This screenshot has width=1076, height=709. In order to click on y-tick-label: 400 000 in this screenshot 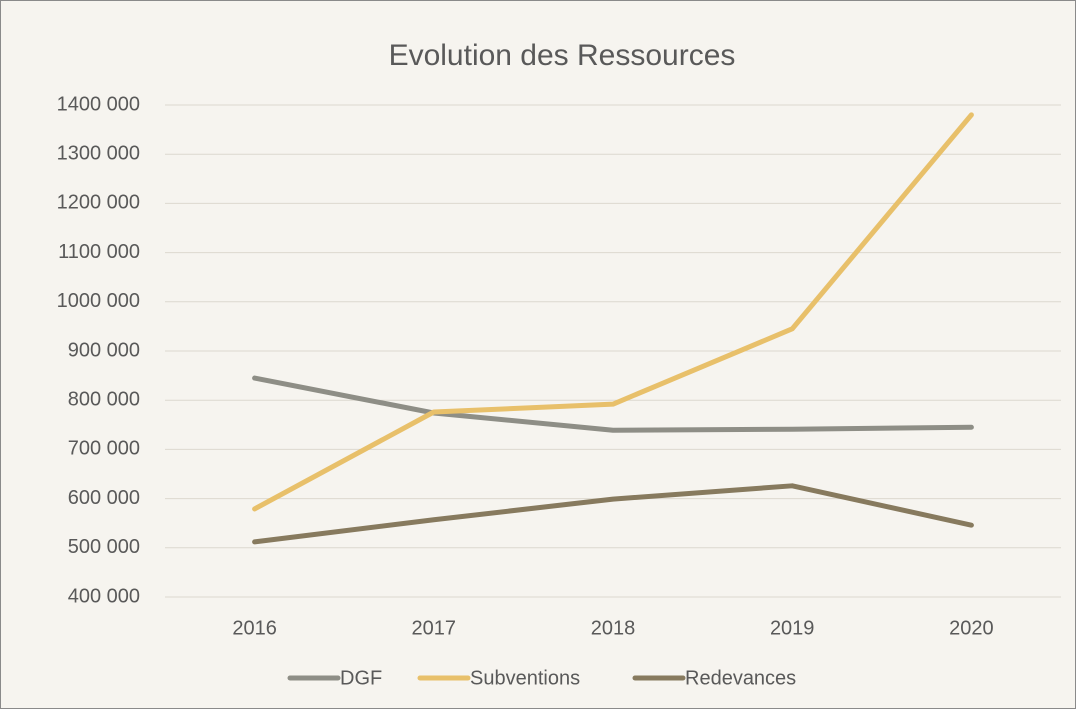, I will do `click(104, 596)`.